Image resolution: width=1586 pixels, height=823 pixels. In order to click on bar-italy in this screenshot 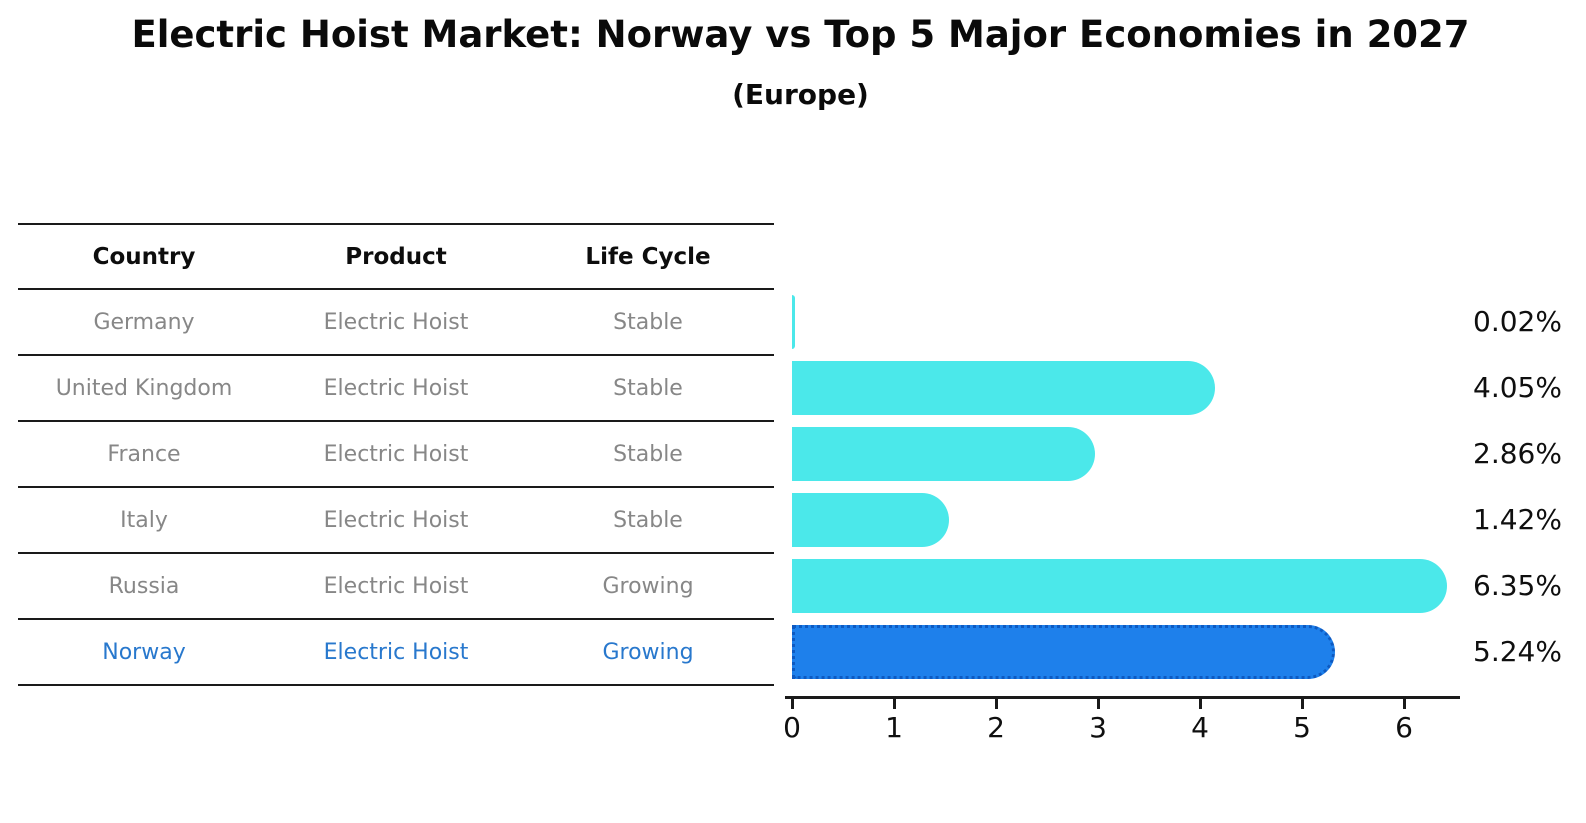, I will do `click(871, 520)`.